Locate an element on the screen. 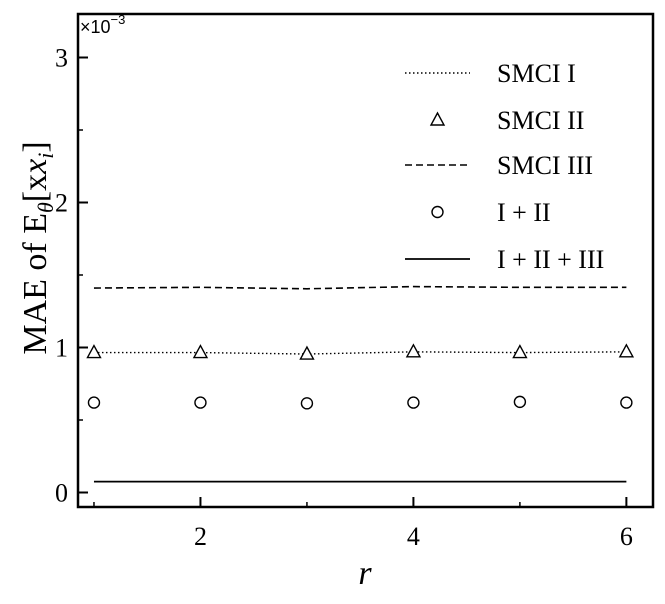 This screenshot has height=604, width=665. legend-label: I + II is located at coordinates (524, 212).